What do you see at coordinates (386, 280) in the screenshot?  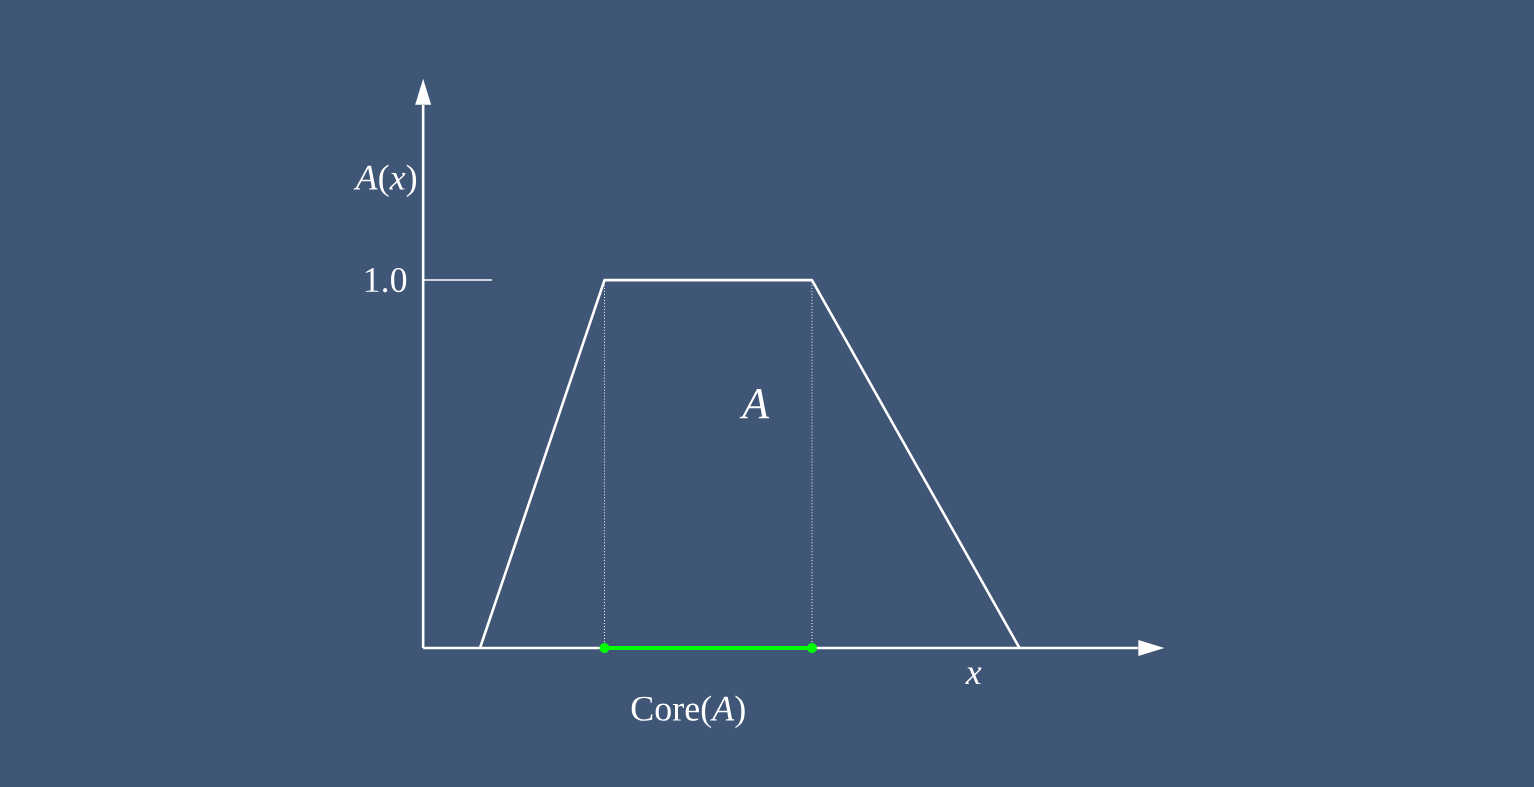 I see `text: 1.0` at bounding box center [386, 280].